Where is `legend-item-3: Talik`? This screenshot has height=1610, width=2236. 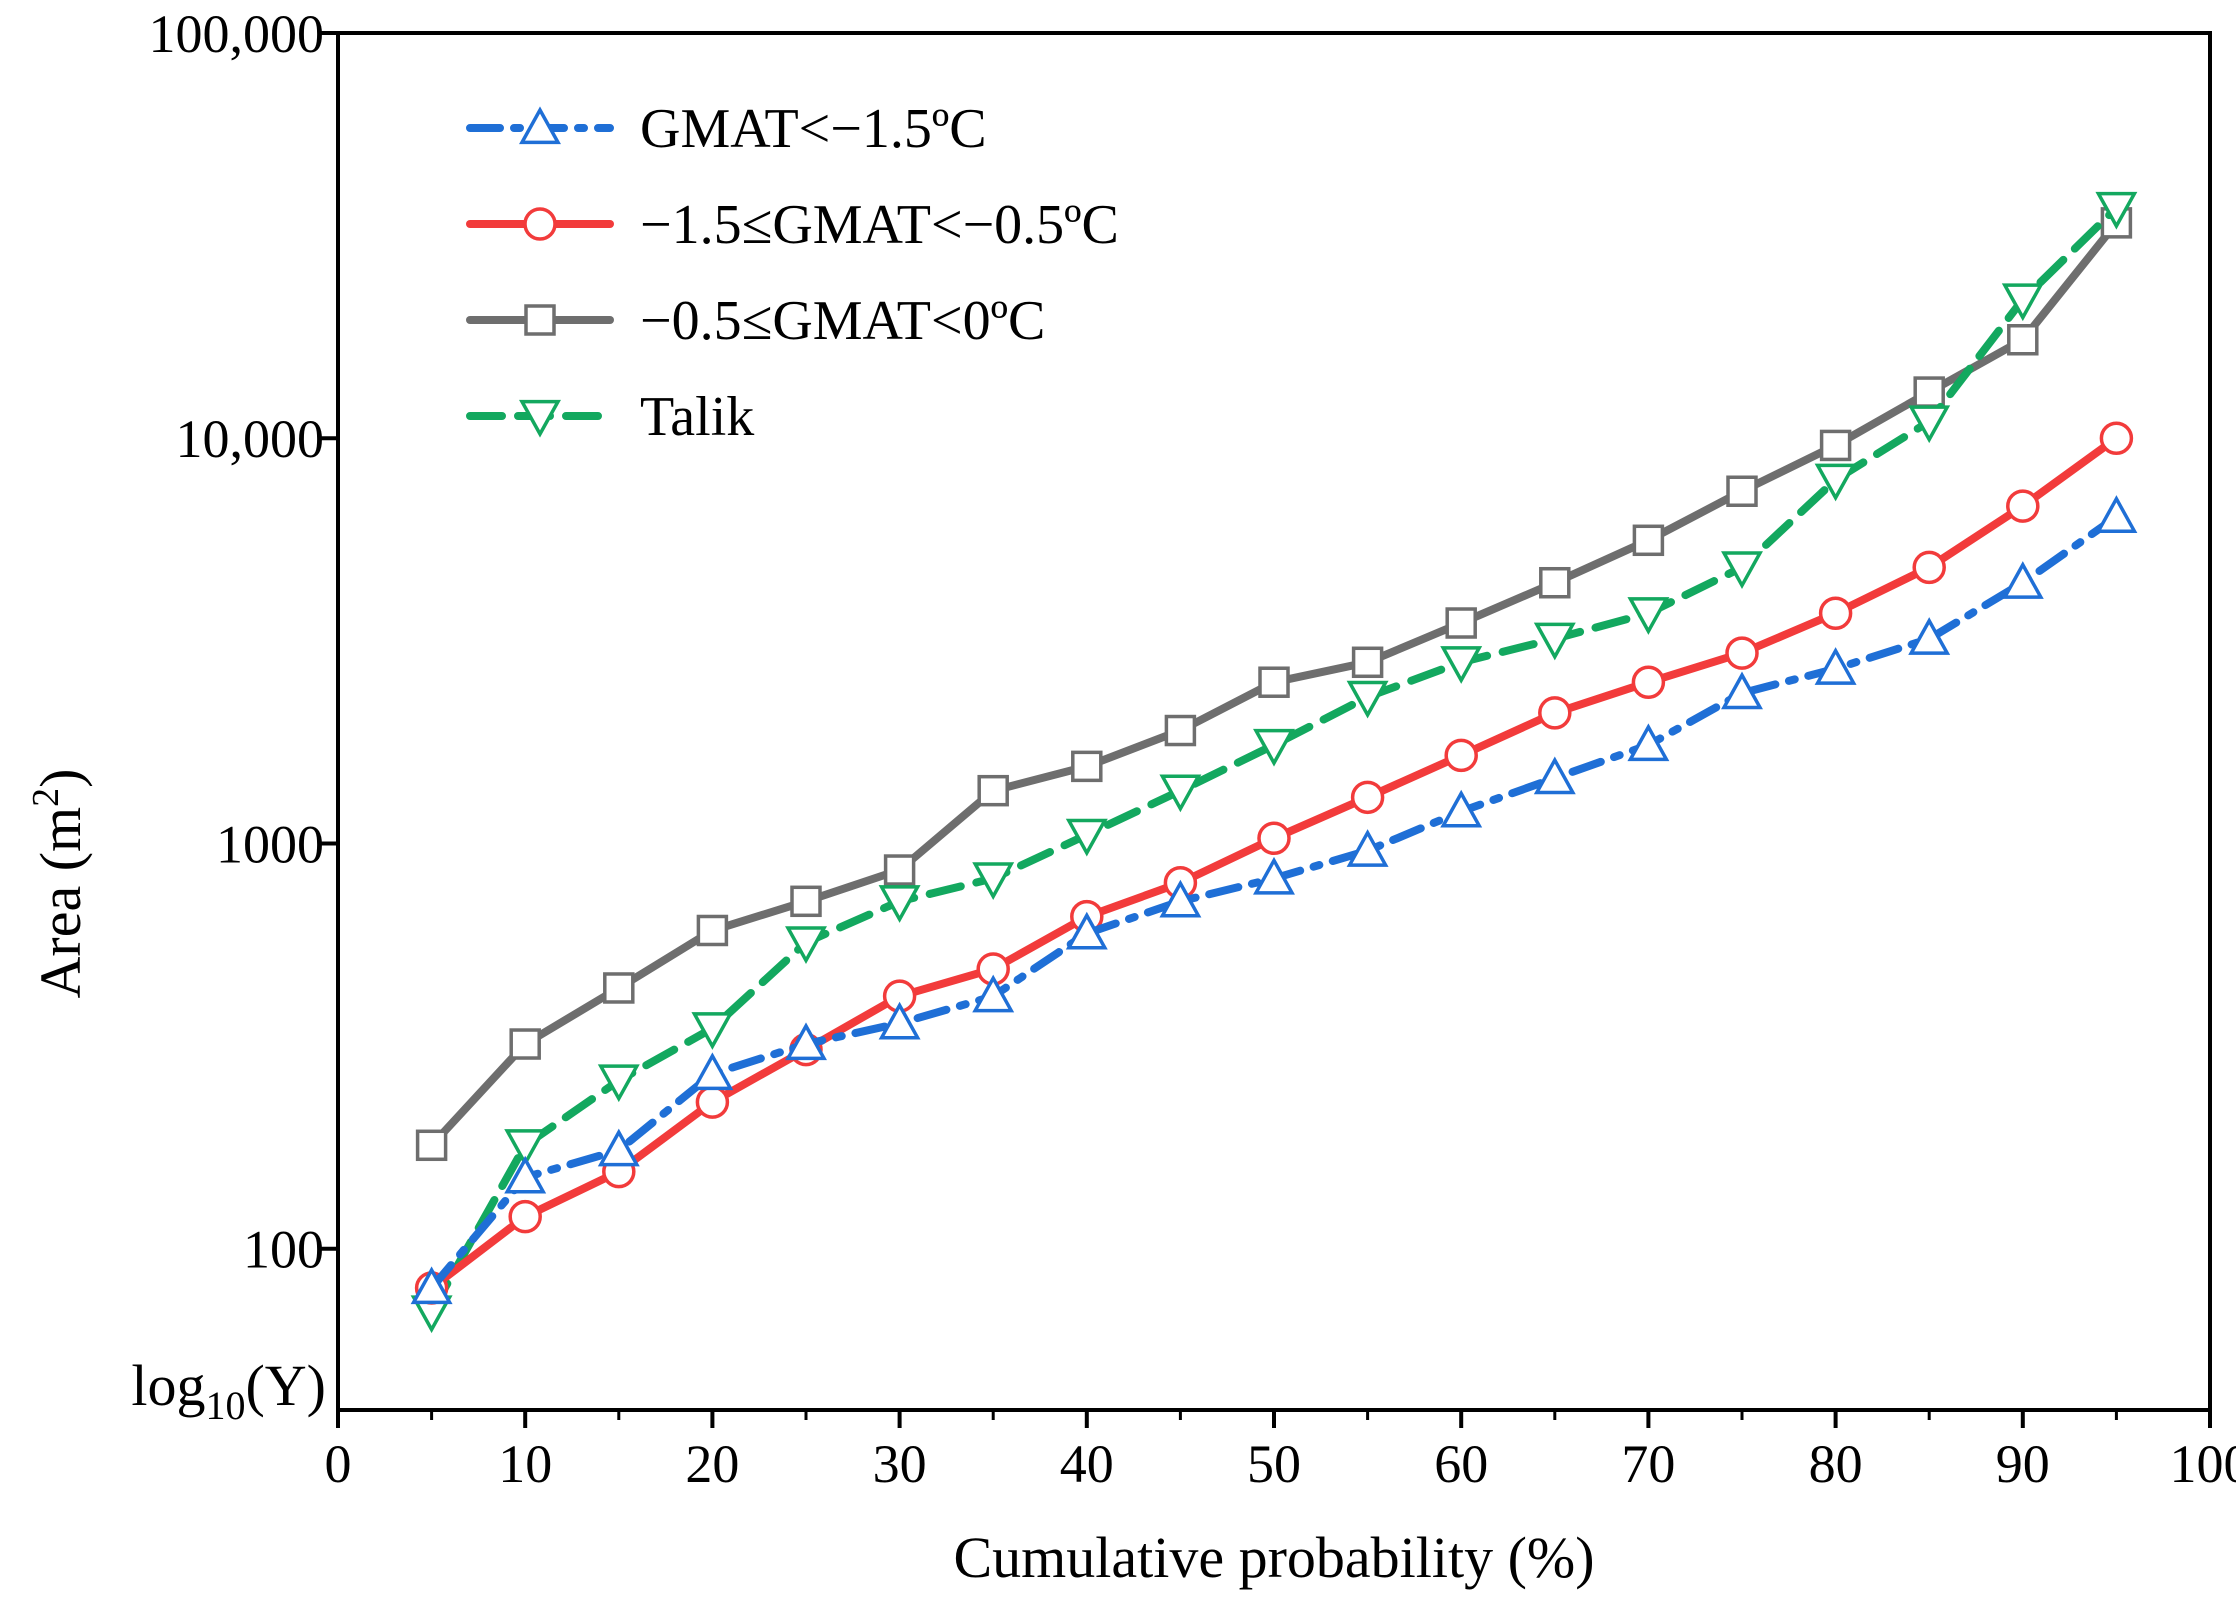
legend-item-3: Talik is located at coordinates (610, 417).